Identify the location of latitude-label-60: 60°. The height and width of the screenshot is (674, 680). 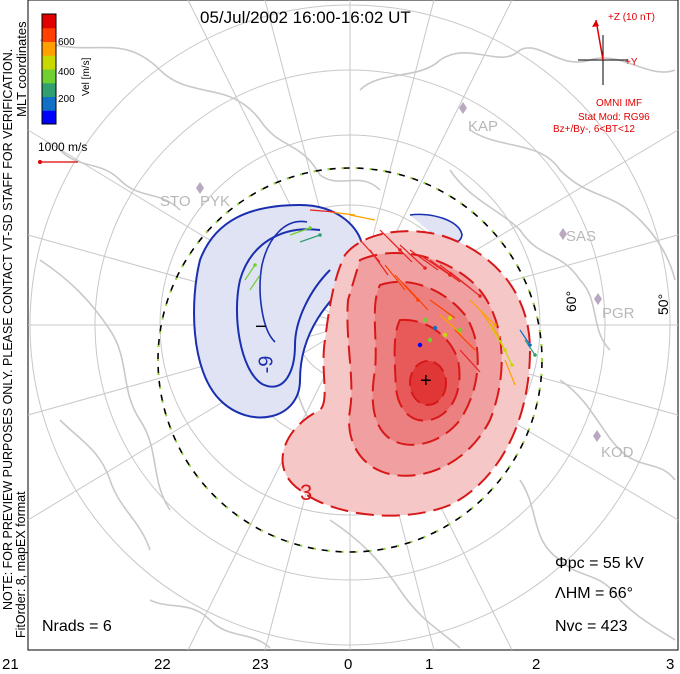
(571, 301).